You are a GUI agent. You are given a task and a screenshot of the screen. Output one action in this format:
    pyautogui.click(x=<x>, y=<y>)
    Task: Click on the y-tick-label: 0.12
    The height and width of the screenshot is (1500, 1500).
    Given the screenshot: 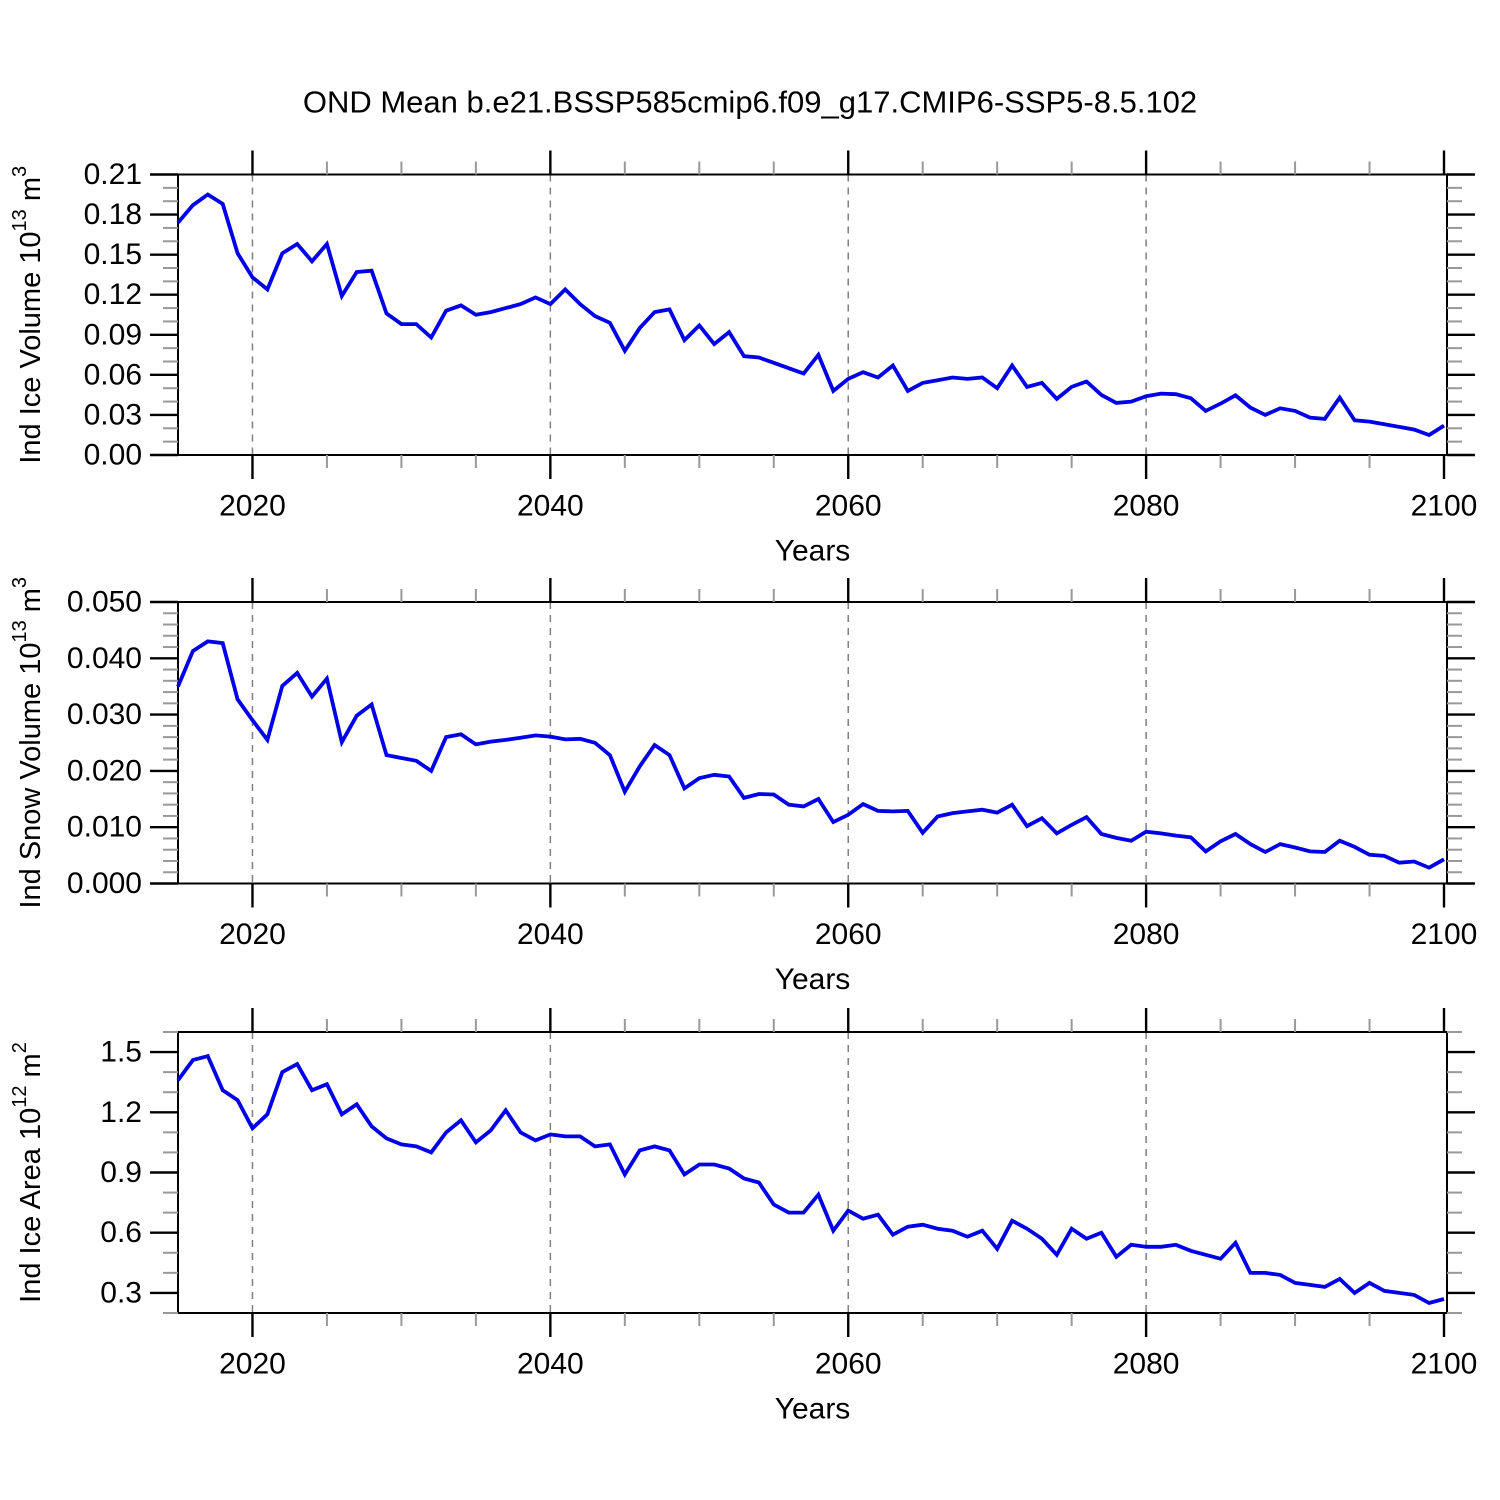 What is the action you would take?
    pyautogui.click(x=113, y=294)
    